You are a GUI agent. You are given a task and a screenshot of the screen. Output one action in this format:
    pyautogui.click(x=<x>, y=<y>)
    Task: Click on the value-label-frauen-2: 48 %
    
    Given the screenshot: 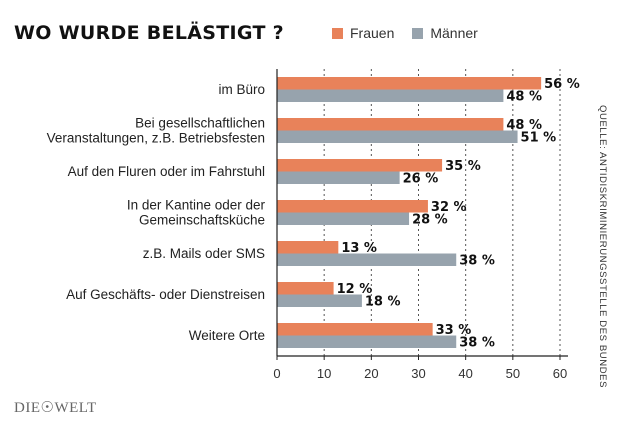 What is the action you would take?
    pyautogui.click(x=524, y=125)
    